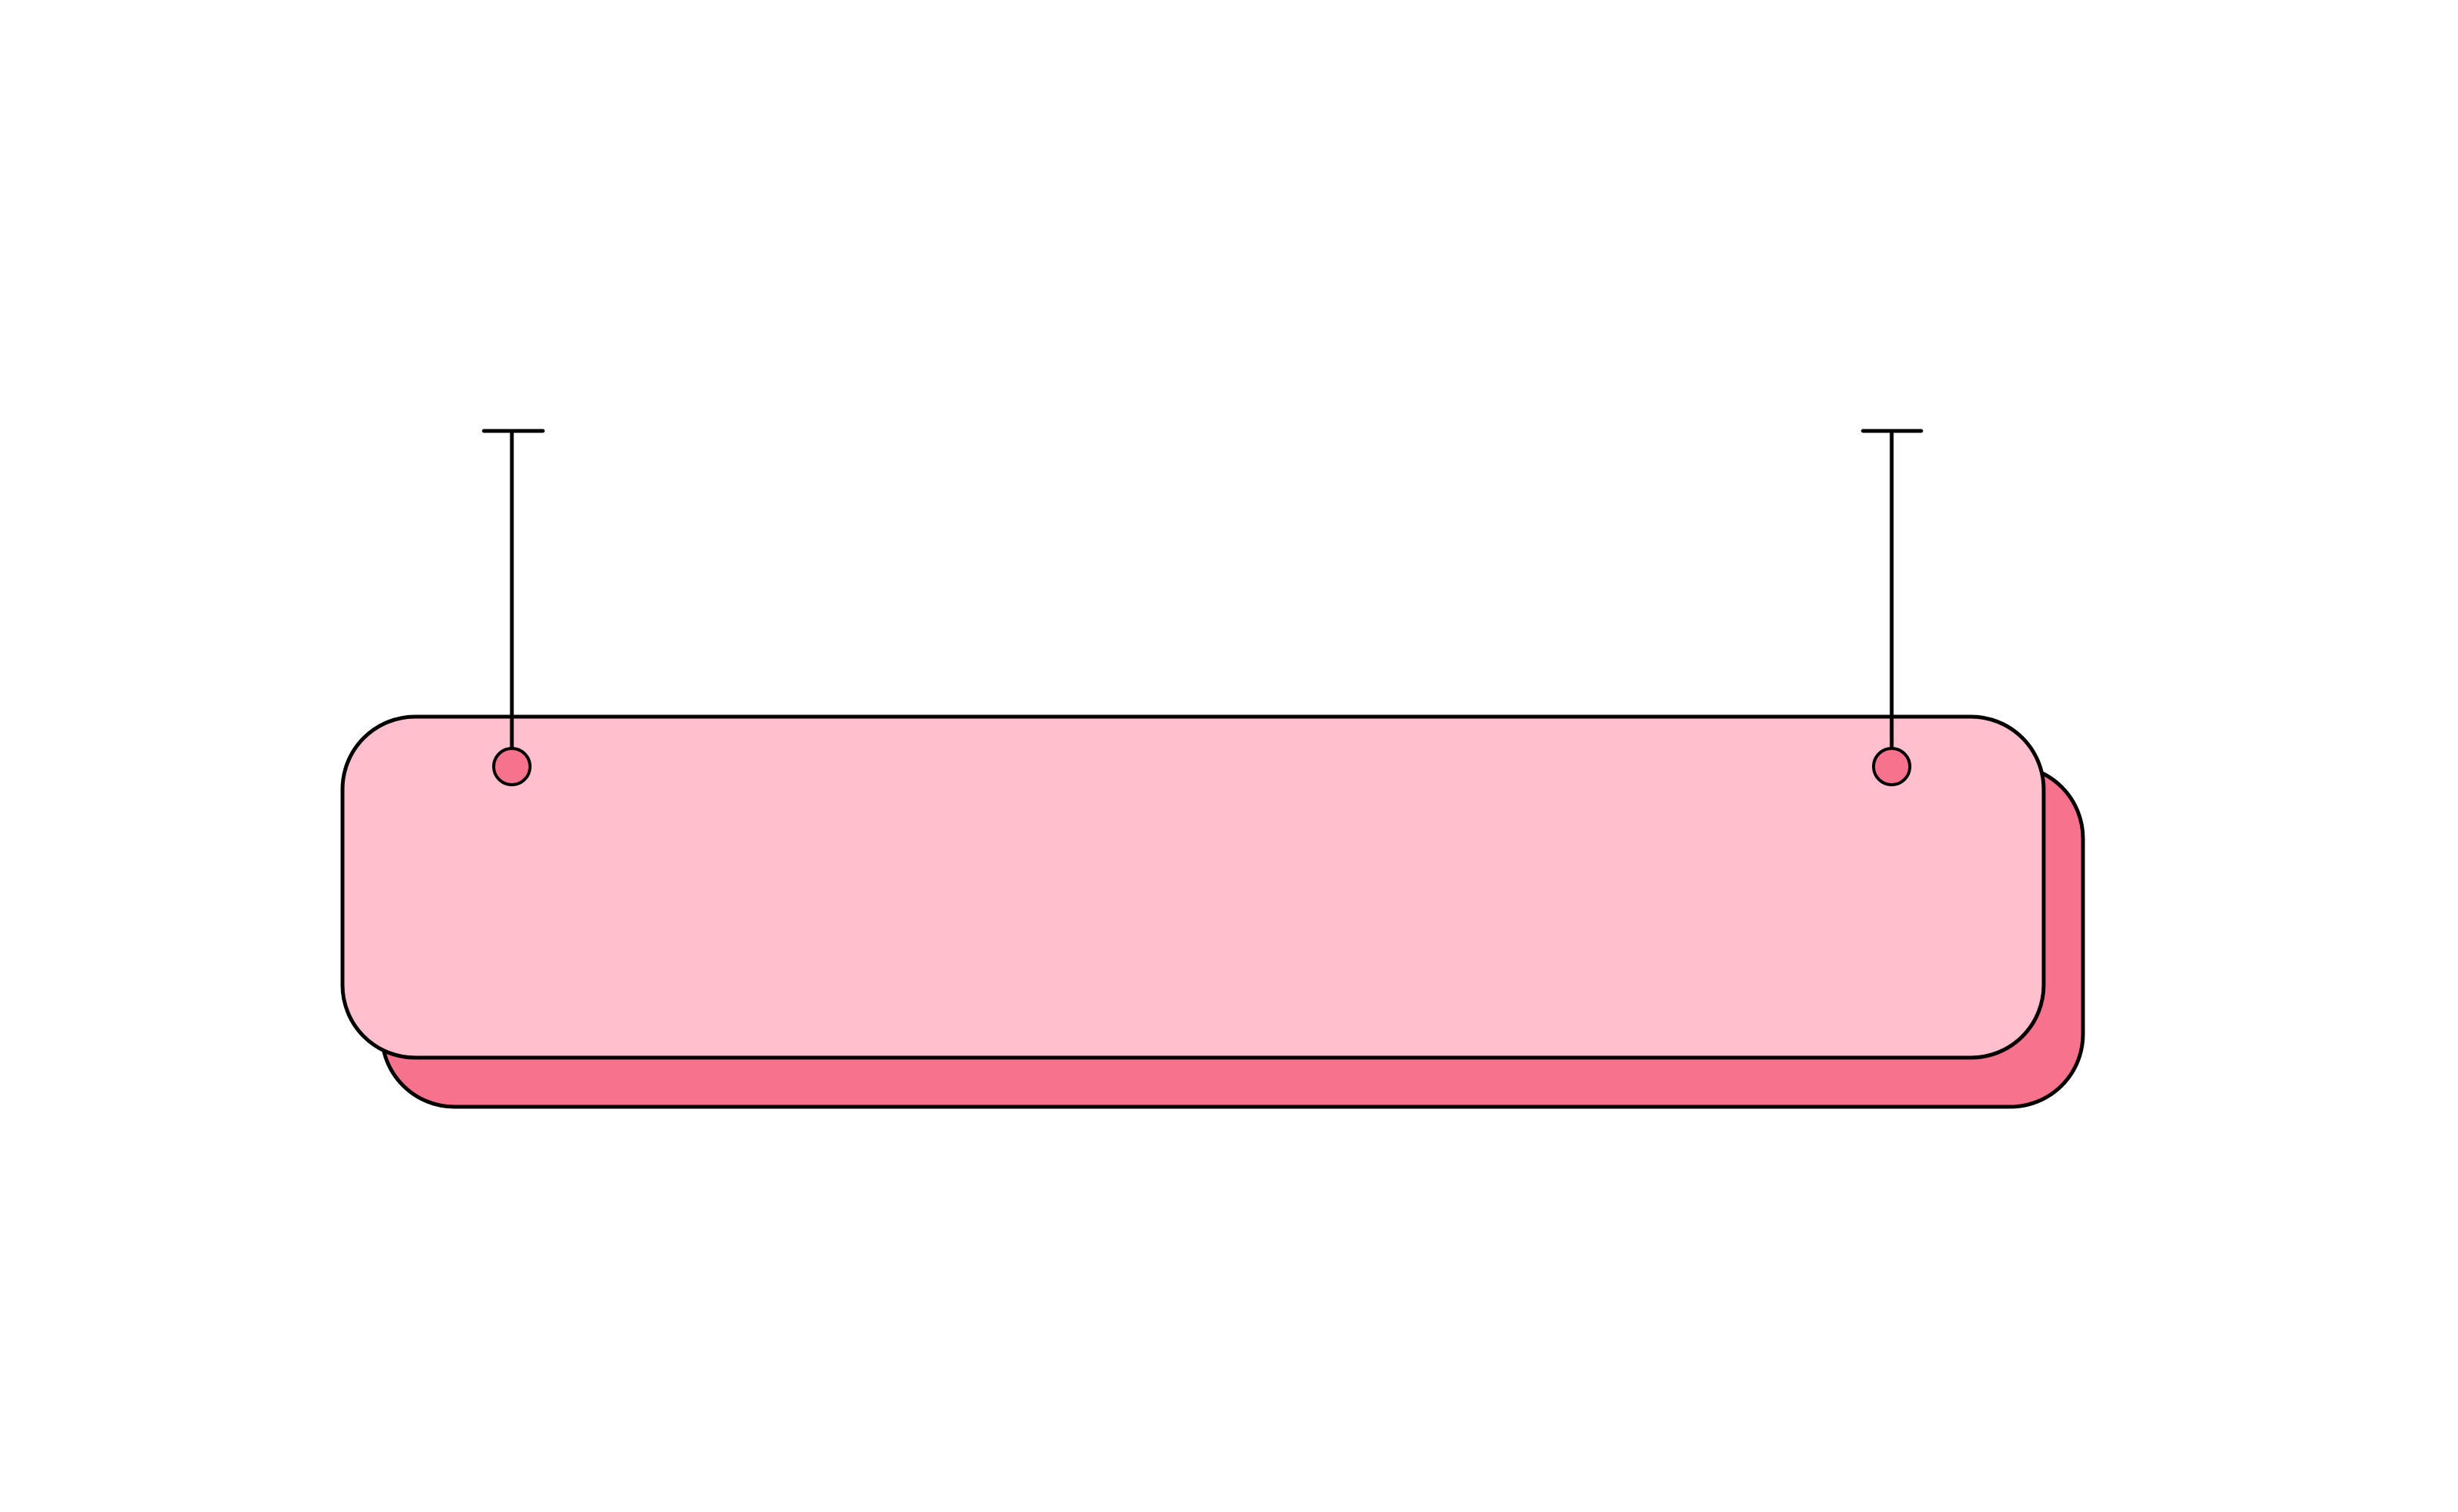 Image resolution: width=2458 pixels, height=1512 pixels. What do you see at coordinates (1892, 607) in the screenshot?
I see `right-hanger` at bounding box center [1892, 607].